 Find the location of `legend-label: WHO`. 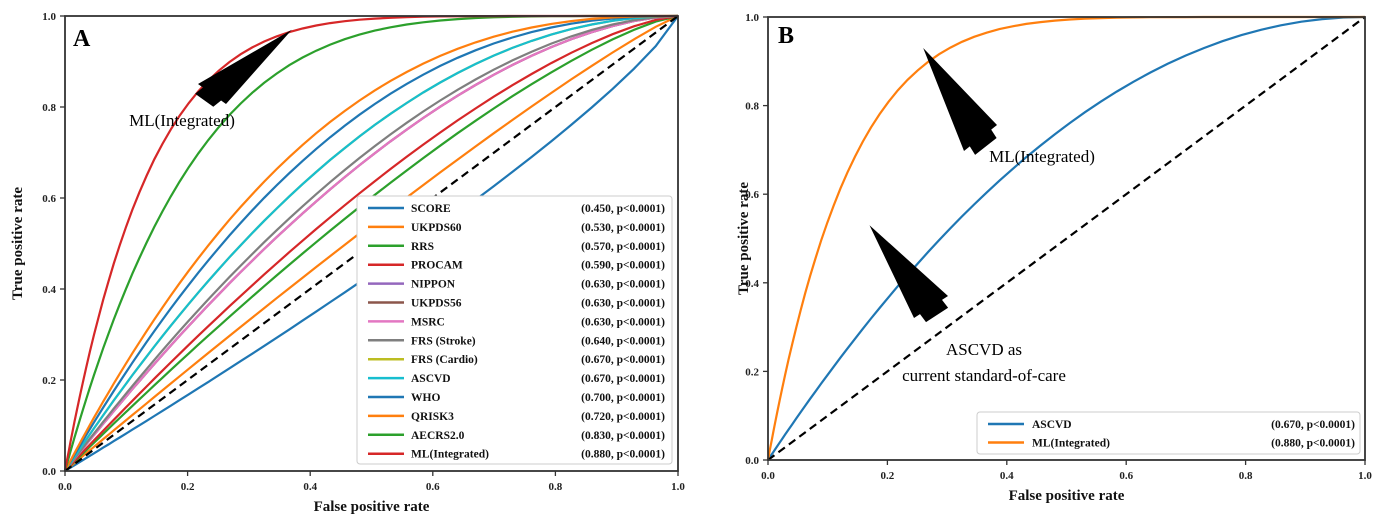

legend-label: WHO is located at coordinates (425, 398).